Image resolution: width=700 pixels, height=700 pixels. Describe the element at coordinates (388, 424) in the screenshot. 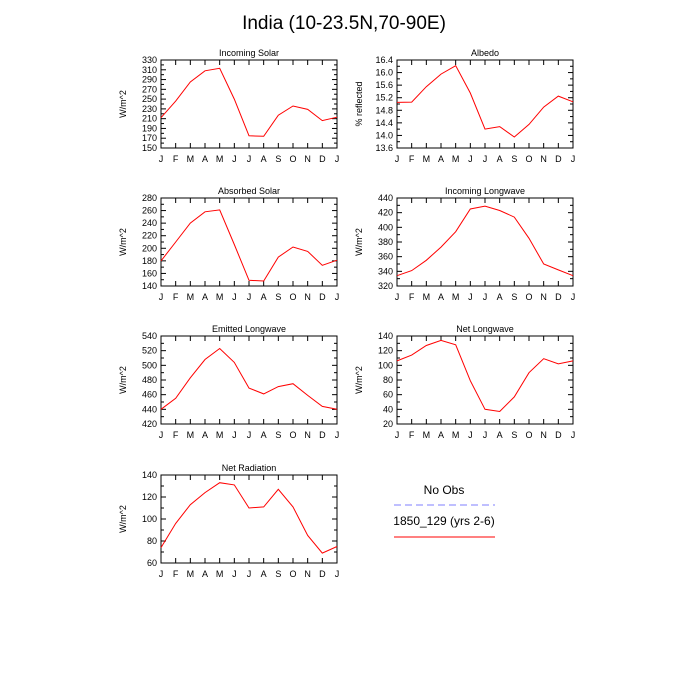

I see `y-tick-label: 20` at that location.